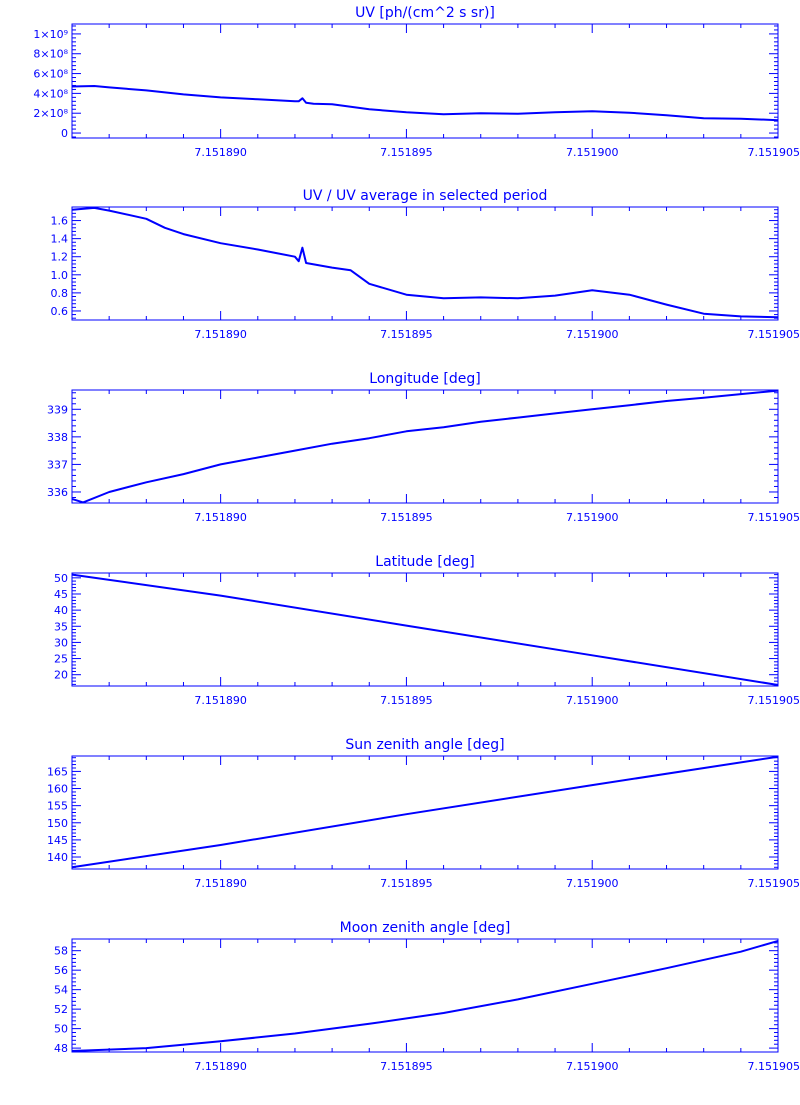  I want to click on y-tick-label: 1.4, so click(60, 239).